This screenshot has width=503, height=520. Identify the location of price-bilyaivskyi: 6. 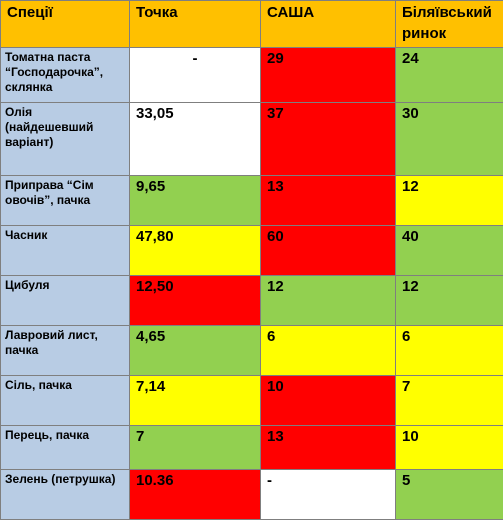
(449, 350).